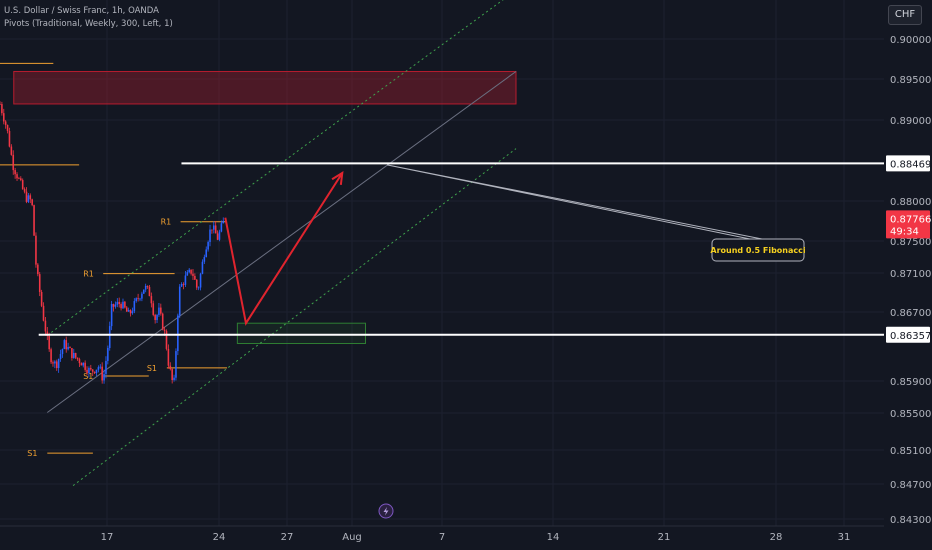 Image resolution: width=932 pixels, height=550 pixels. I want to click on price-tick-label: 0.89000, so click(910, 121).